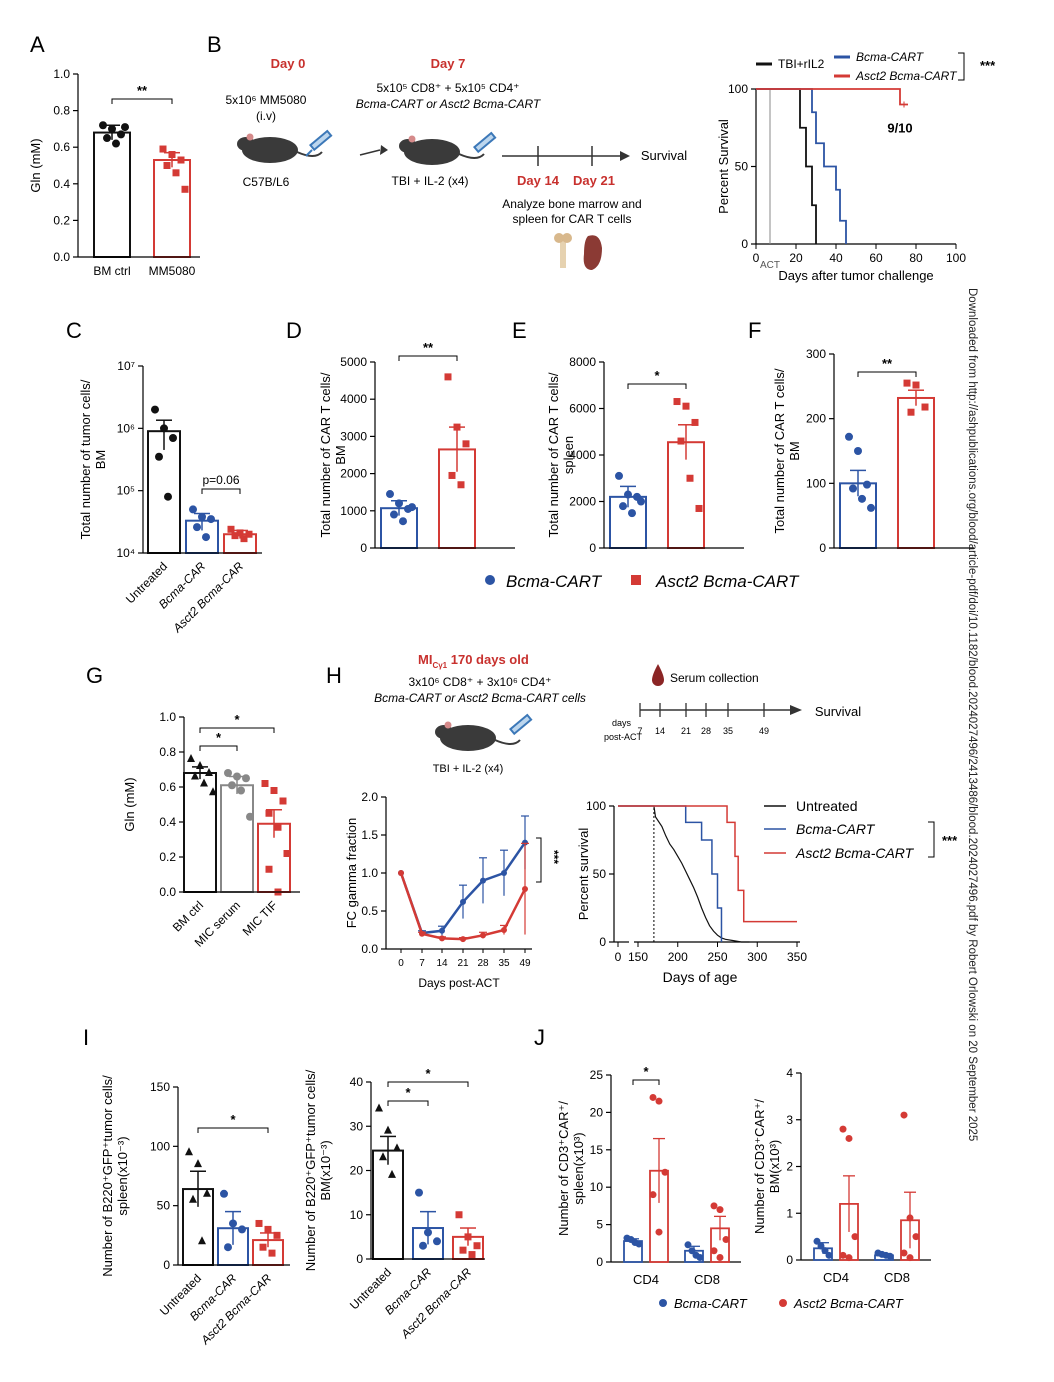 This screenshot has width=1054, height=1382. What do you see at coordinates (561, 454) in the screenshot?
I see `y-axis-label: Total number of CAR T cells/spleen` at bounding box center [561, 454].